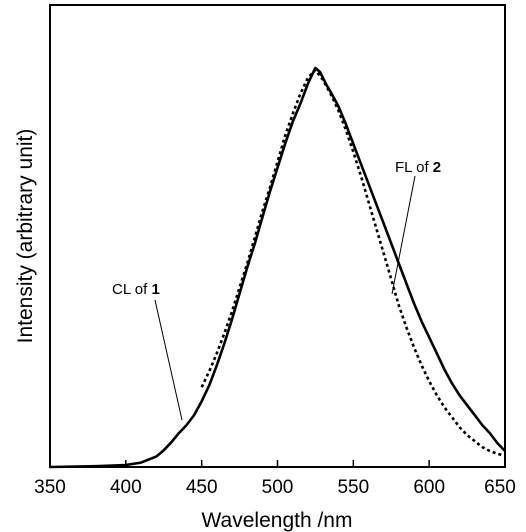 The height and width of the screenshot is (532, 526). I want to click on x-tick-label-400: 400, so click(126, 487).